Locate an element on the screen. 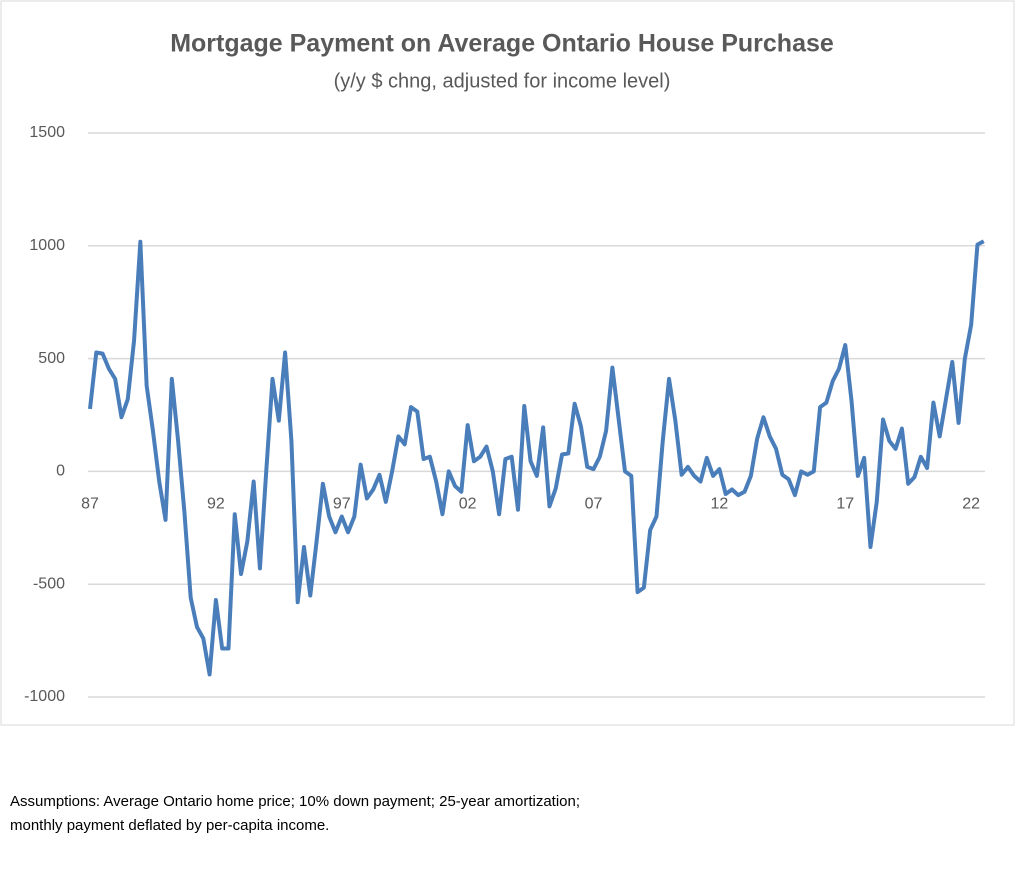 Image resolution: width=1024 pixels, height=887 pixels. x-tick-label: 92 is located at coordinates (216, 504).